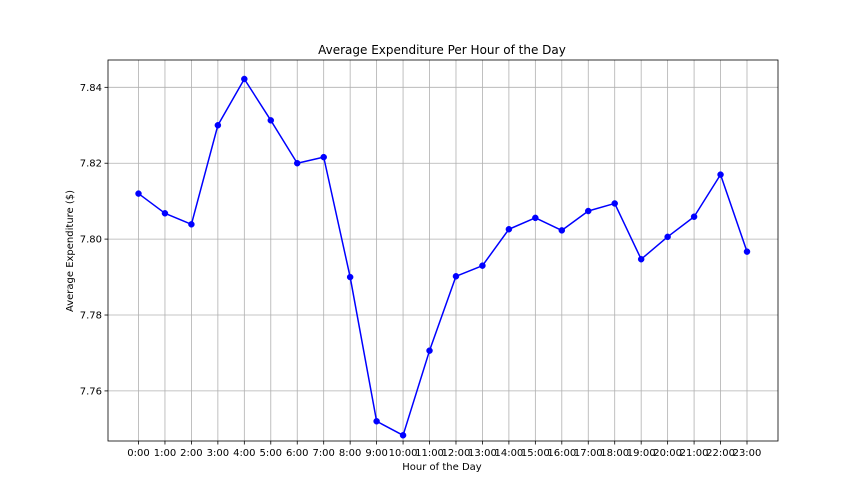 This screenshot has width=864, height=504. Describe the element at coordinates (376, 453) in the screenshot. I see `x-tick-label: 9:00` at that location.